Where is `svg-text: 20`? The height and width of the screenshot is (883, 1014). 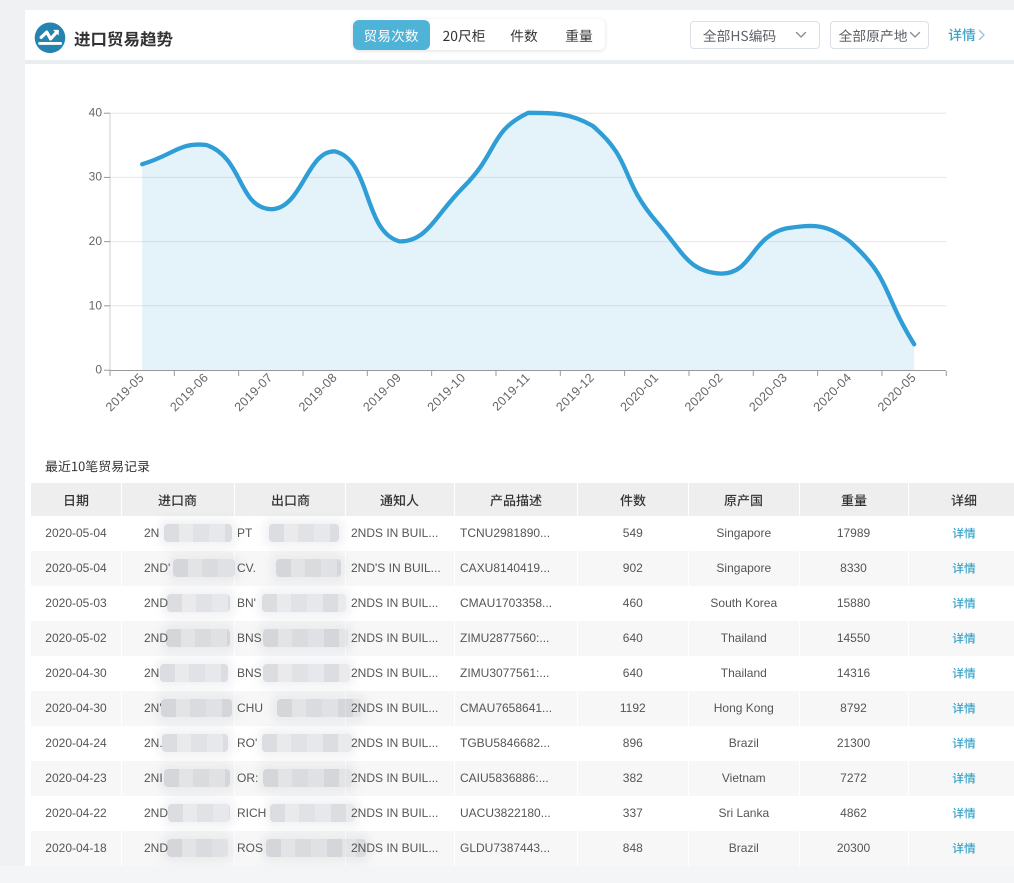 svg-text: 20 is located at coordinates (96, 241).